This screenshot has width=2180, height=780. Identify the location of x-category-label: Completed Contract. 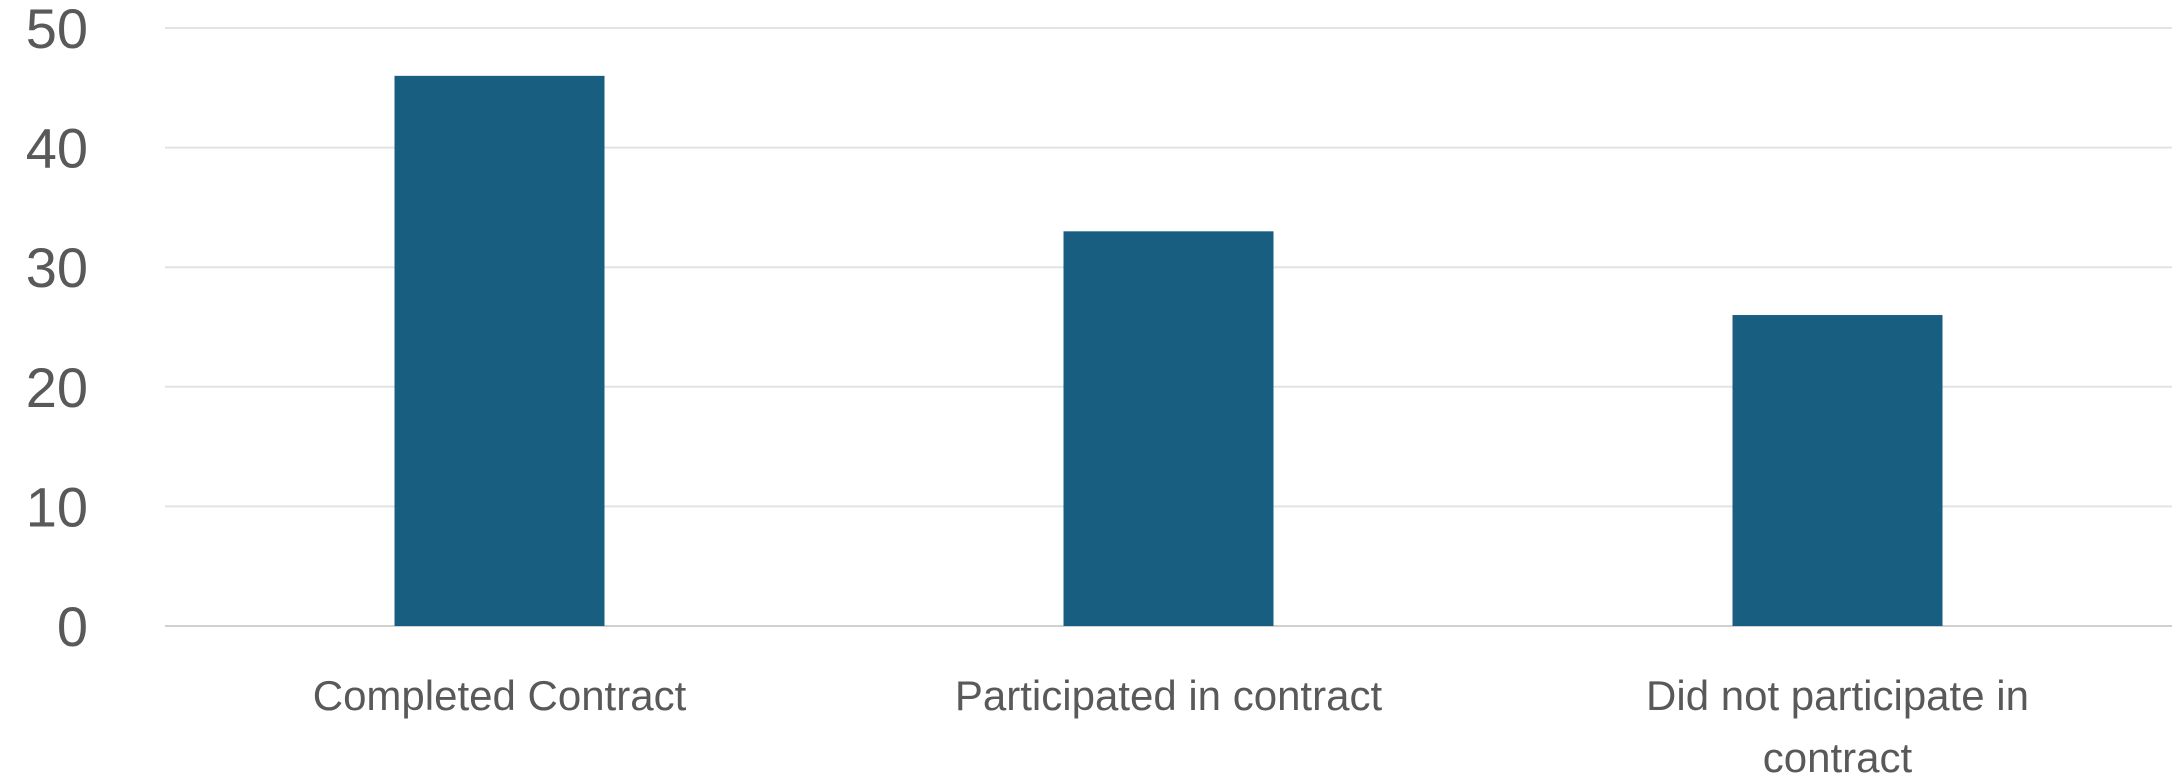
(500, 695).